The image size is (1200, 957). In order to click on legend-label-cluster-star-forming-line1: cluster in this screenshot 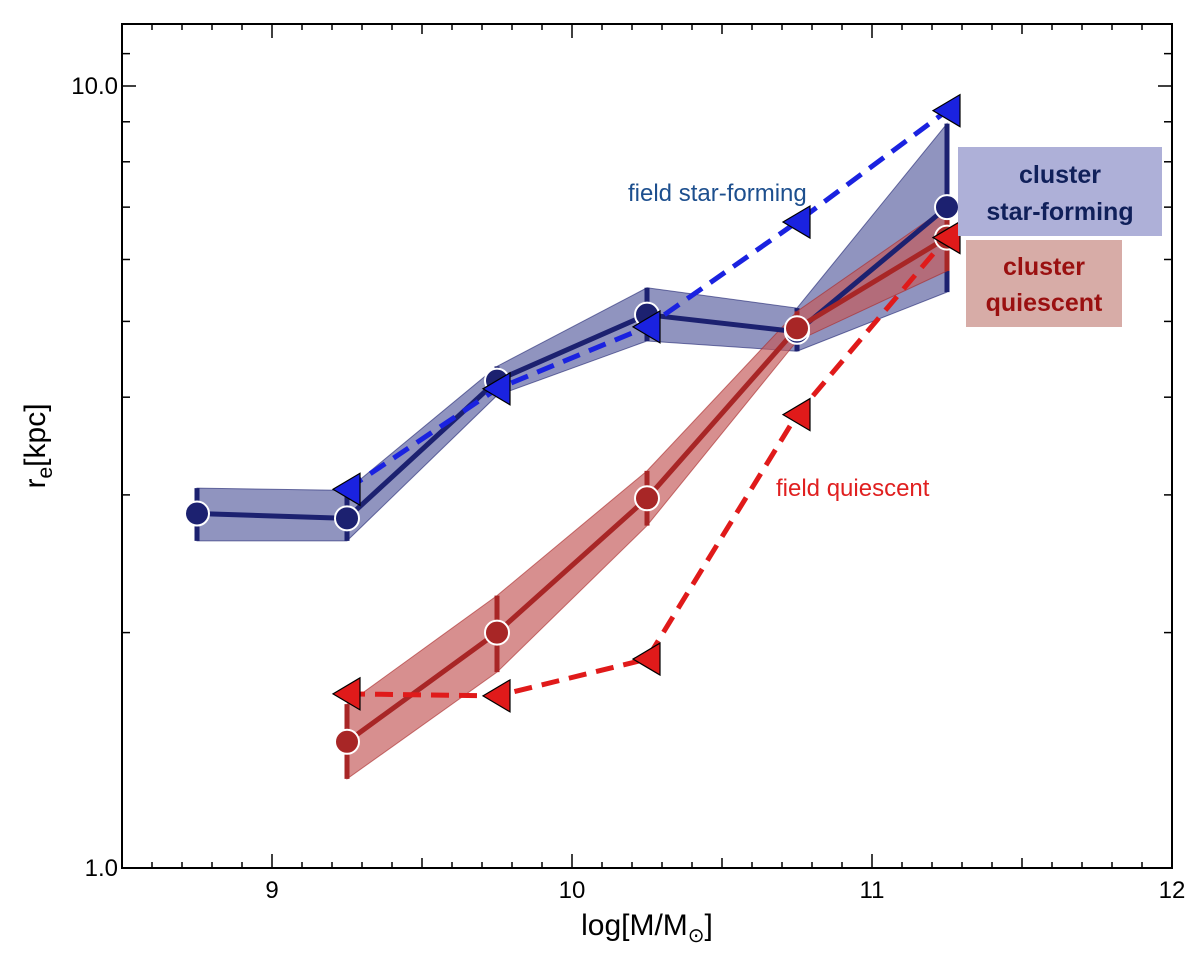, I will do `click(1060, 175)`.